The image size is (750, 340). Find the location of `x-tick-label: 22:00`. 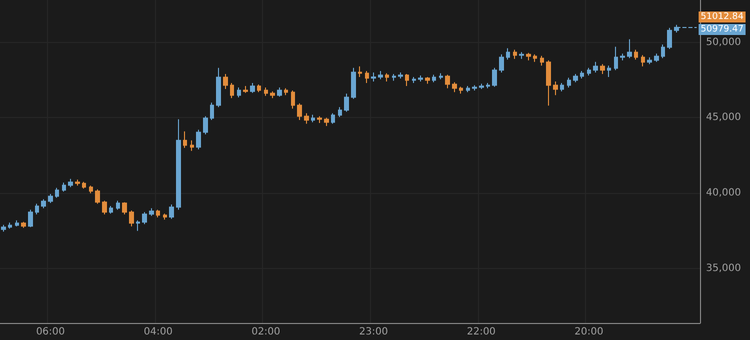

x-tick-label: 22:00 is located at coordinates (481, 332).